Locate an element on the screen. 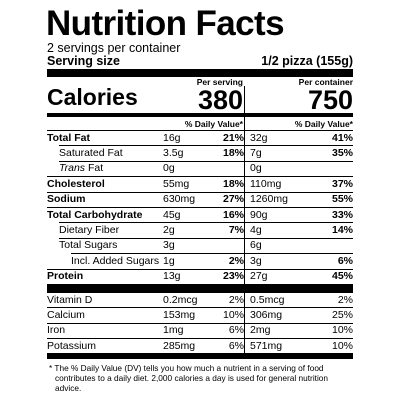  nutrient-label-text: Total Carbohydrate is located at coordinates (95, 214).